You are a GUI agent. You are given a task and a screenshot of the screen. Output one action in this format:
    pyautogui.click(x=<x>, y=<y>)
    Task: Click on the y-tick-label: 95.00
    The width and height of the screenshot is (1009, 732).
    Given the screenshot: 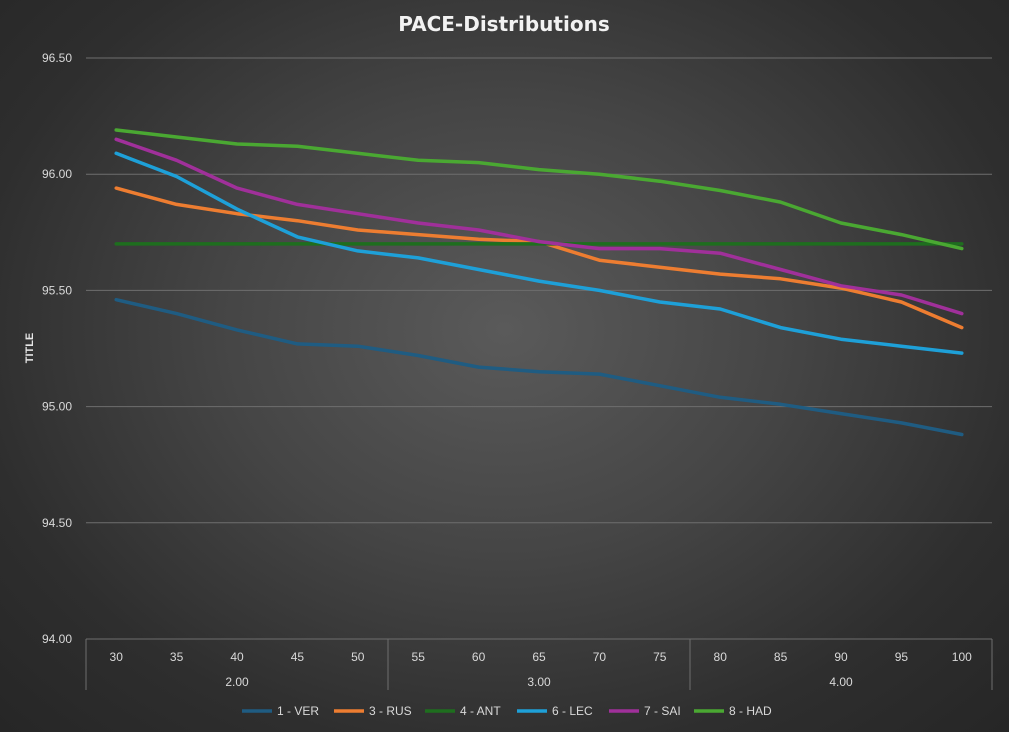 What is the action you would take?
    pyautogui.click(x=57, y=407)
    